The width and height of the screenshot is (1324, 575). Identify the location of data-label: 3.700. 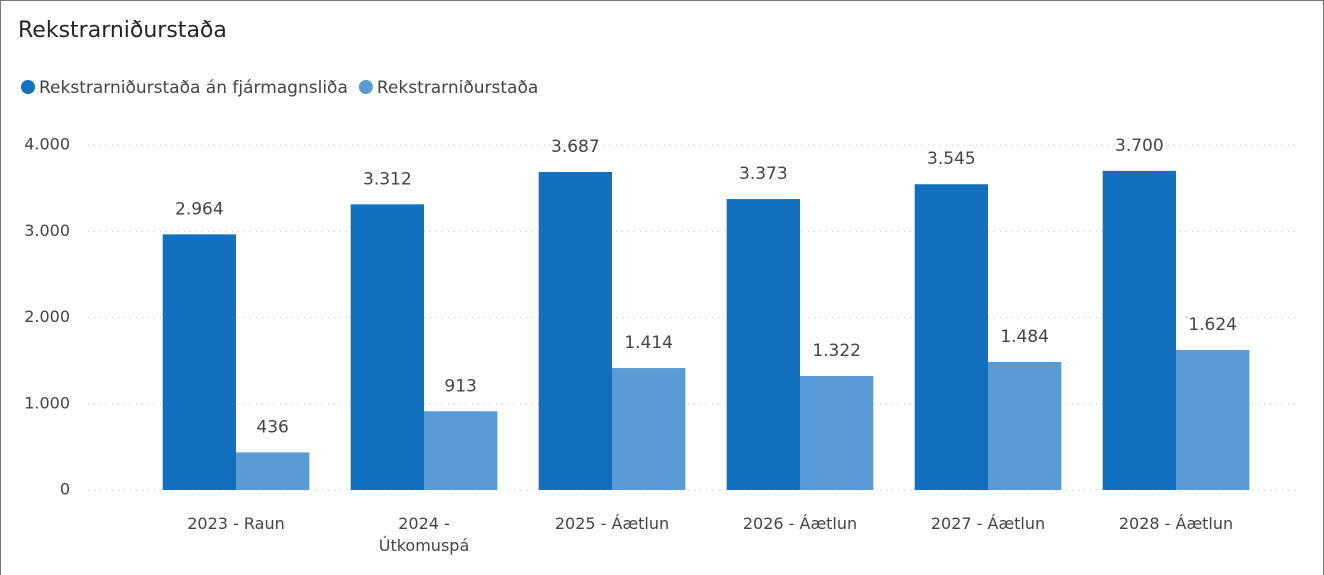
(1139, 146).